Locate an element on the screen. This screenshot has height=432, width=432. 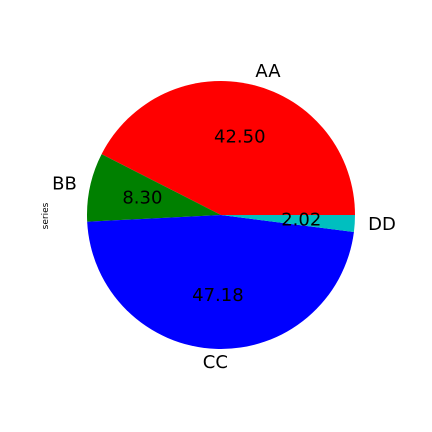
slice-percent-dd: 2.02 is located at coordinates (301, 220).